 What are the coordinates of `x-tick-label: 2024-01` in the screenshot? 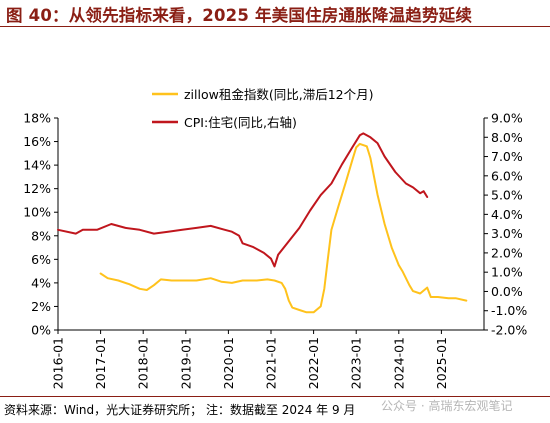 It's located at (398, 363).